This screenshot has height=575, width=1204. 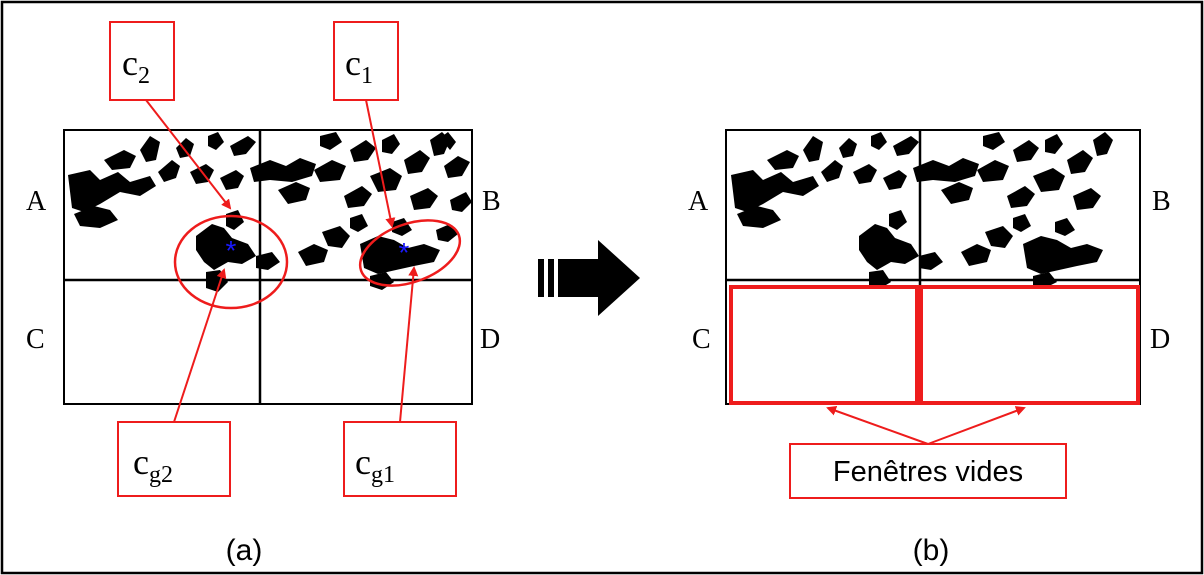 I want to click on arrow-c1-to-component, so click(x=380, y=163).